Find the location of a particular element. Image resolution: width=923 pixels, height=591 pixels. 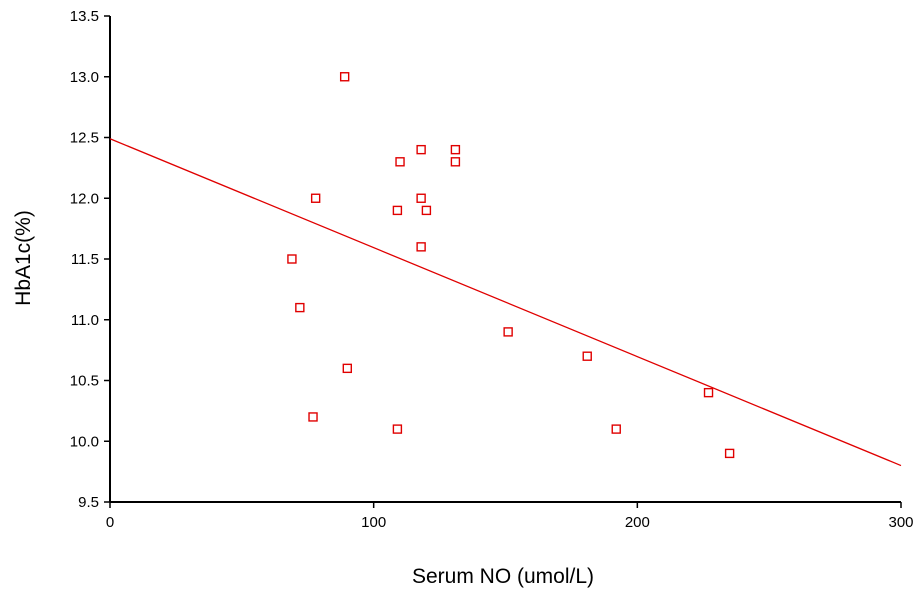

x-axis-ticks: 0 100 200 300 is located at coordinates (510, 516).